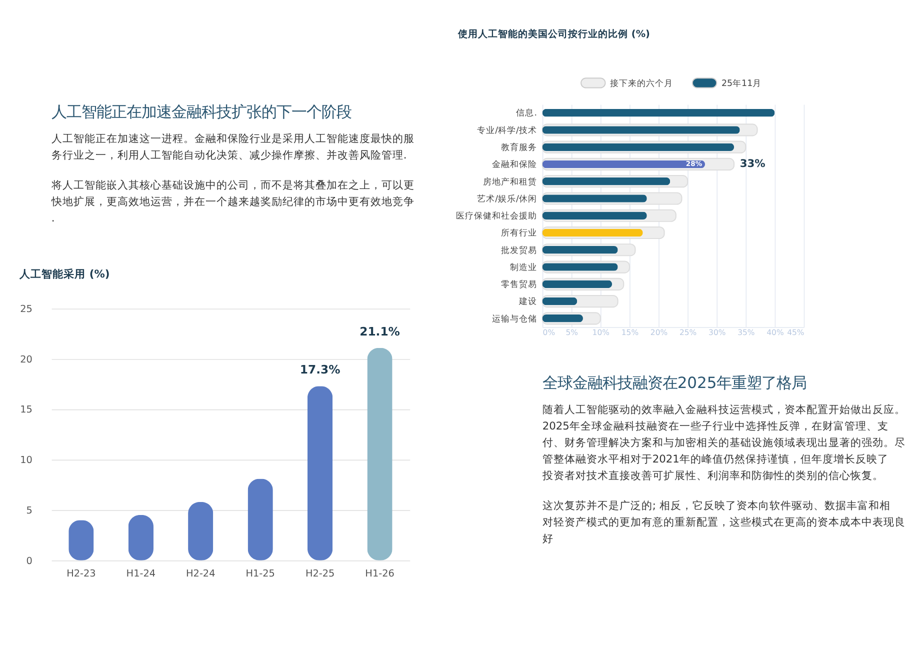  I want to click on y-tick-label: 运输与仓储, so click(514, 318).